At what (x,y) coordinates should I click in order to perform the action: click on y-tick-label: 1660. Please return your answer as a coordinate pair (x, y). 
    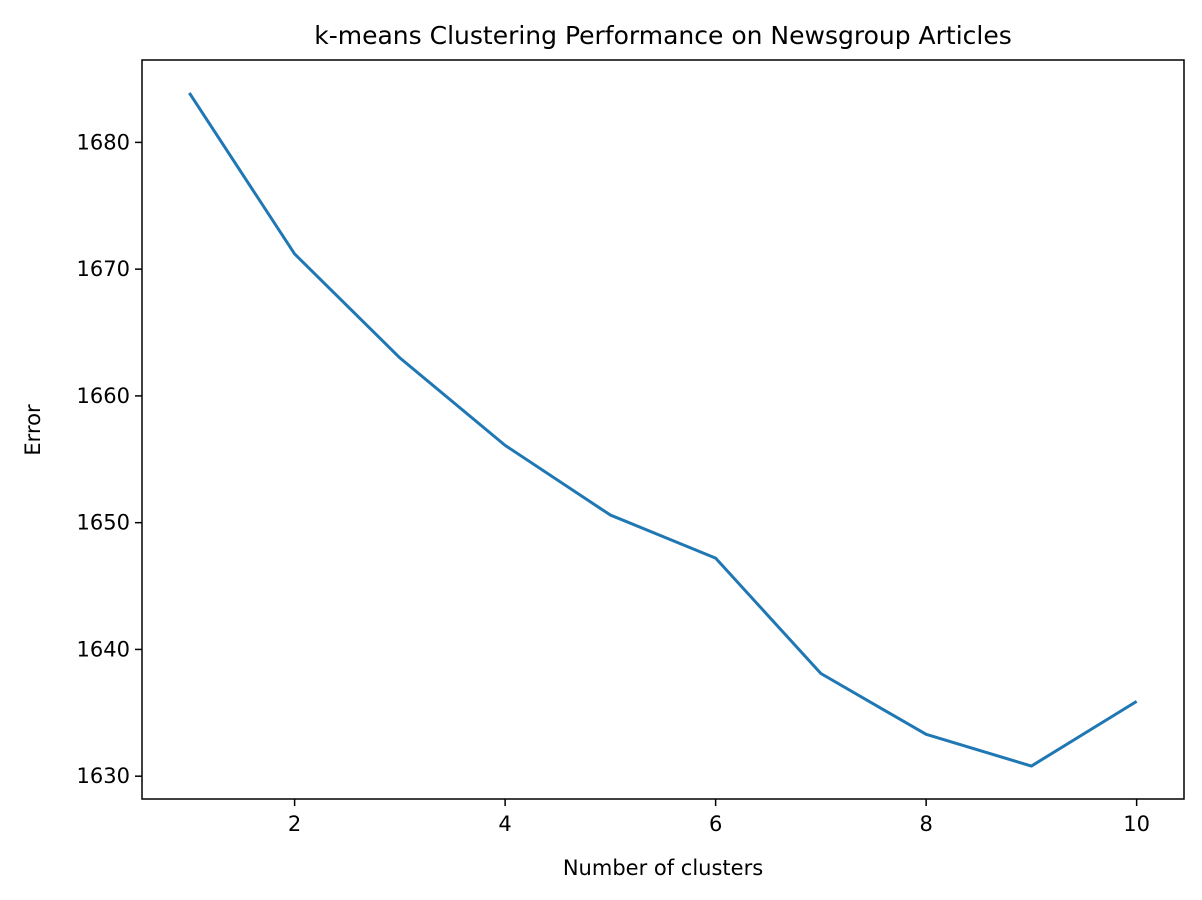
    Looking at the image, I should click on (103, 396).